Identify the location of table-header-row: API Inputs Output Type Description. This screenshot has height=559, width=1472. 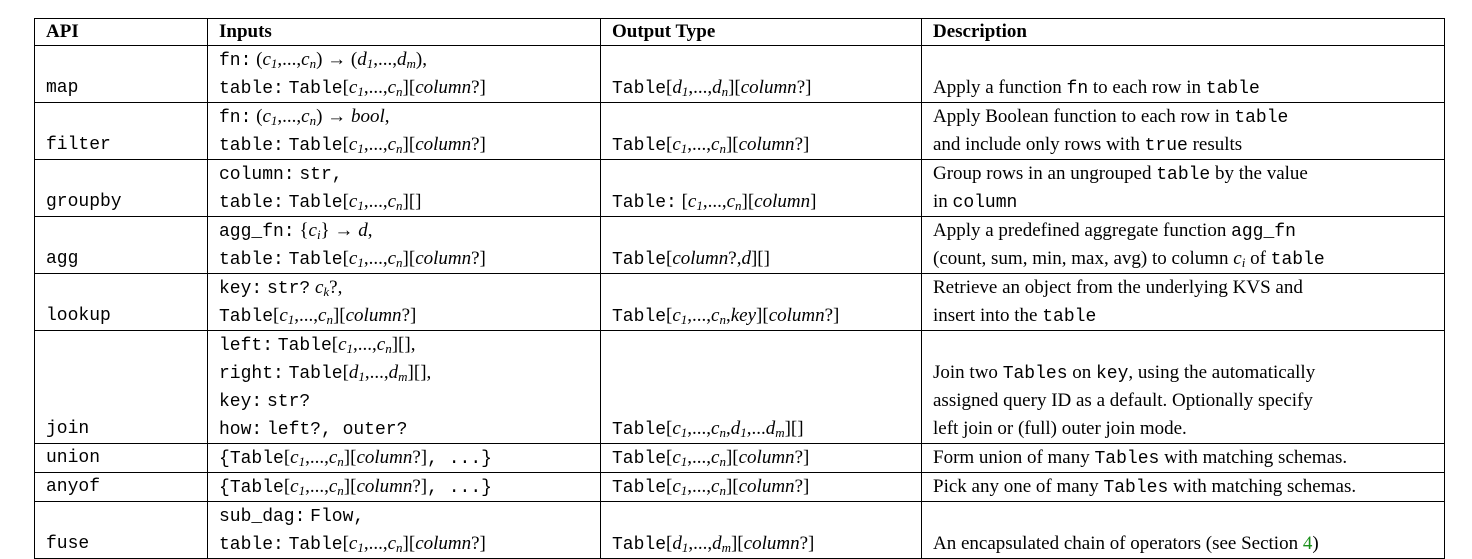
(739, 32).